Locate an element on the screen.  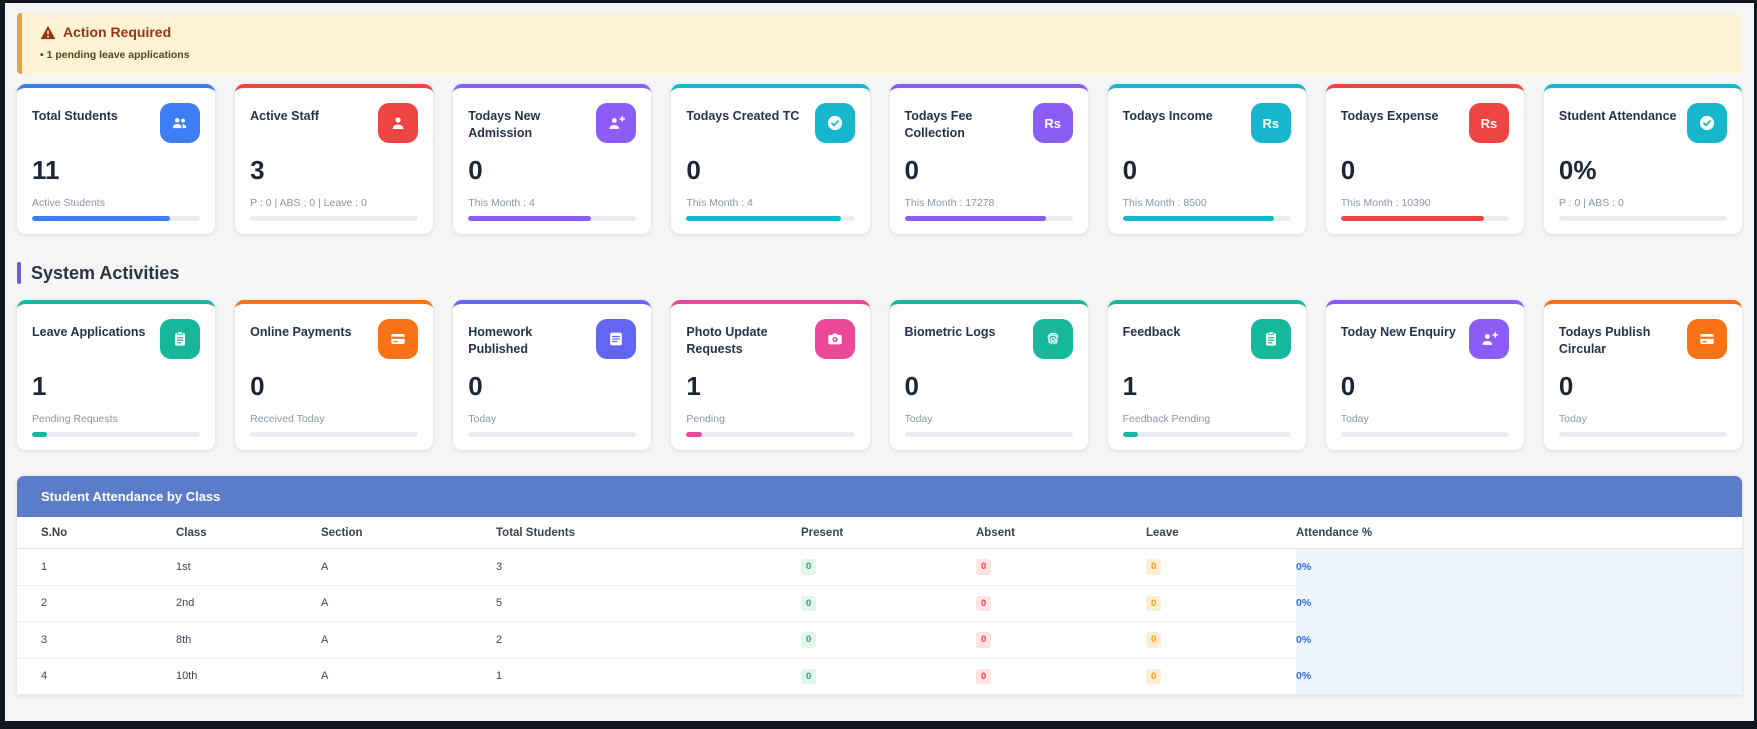
card-title: Active Staff is located at coordinates (284, 116).